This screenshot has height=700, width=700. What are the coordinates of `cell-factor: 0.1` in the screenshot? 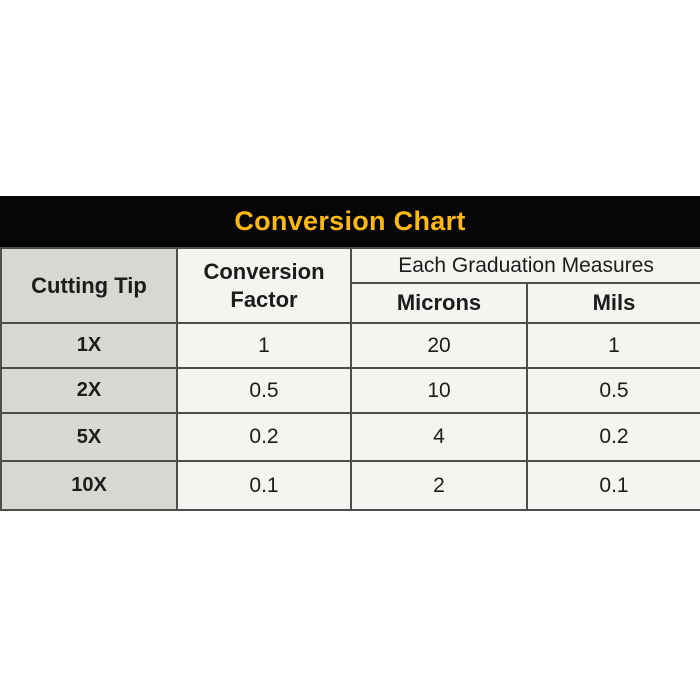 It's located at (264, 485).